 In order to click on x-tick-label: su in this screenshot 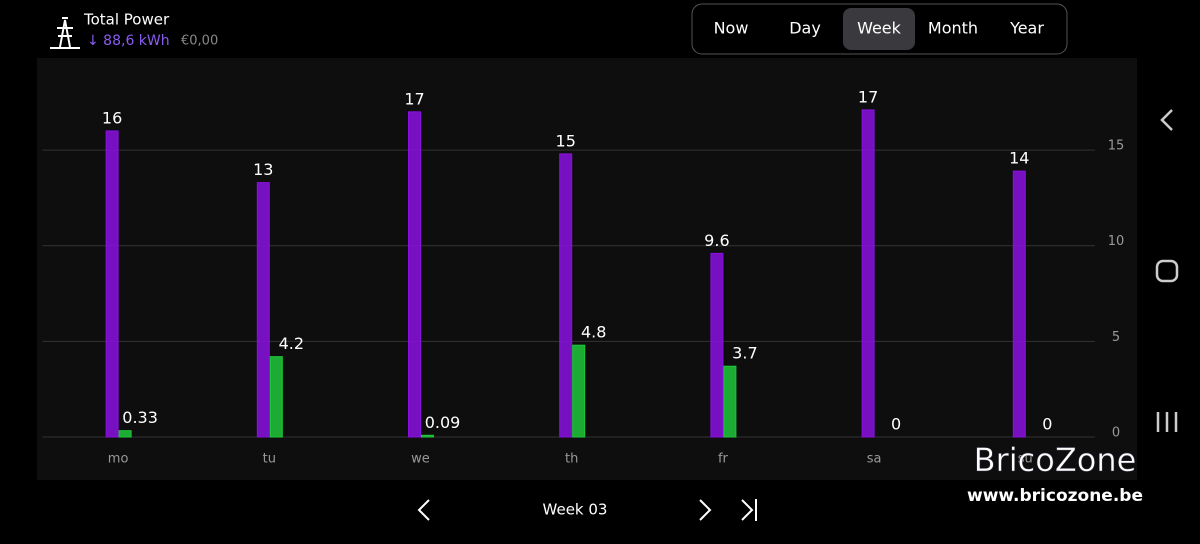, I will do `click(1025, 459)`.